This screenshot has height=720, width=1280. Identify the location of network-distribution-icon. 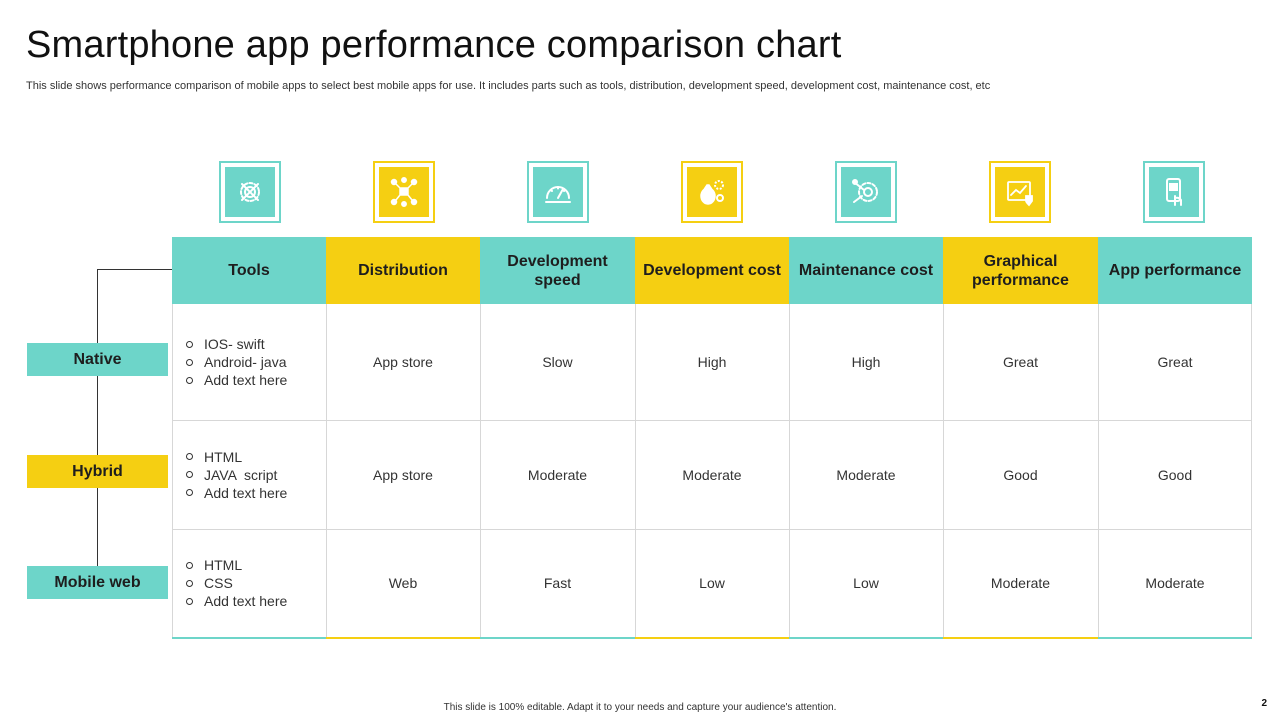
(404, 192).